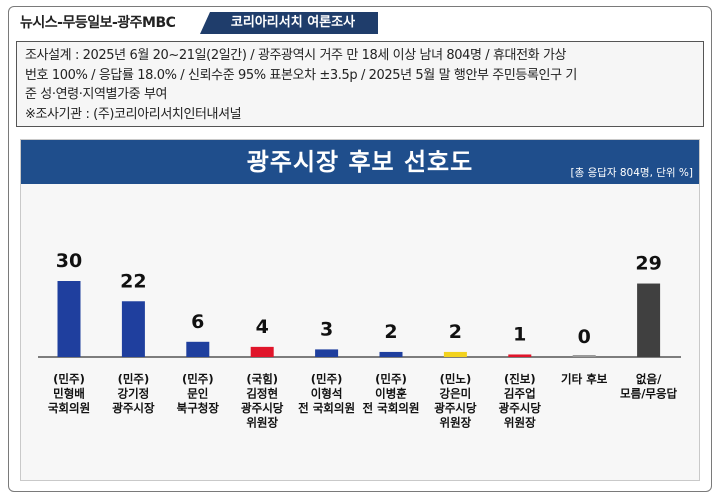  What do you see at coordinates (69, 393) in the screenshot?
I see `category-label: (민주) 민형배 국회의원` at bounding box center [69, 393].